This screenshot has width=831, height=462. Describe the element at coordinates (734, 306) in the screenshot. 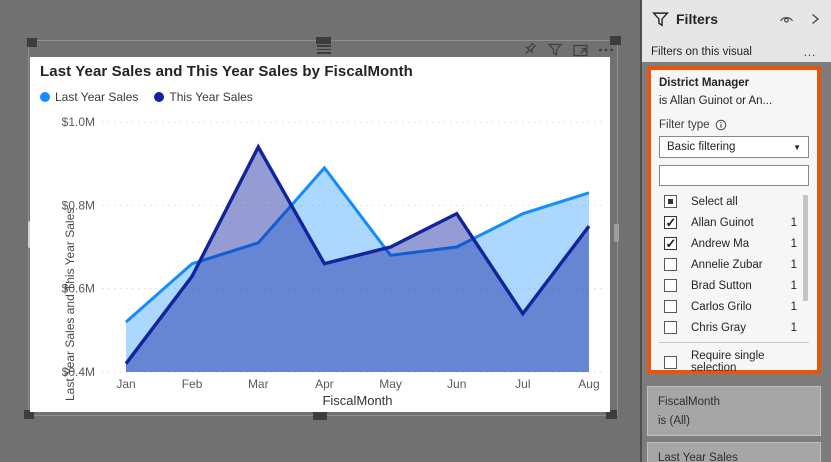

I see `filter-value-row: Carlos Grilo 1` at that location.